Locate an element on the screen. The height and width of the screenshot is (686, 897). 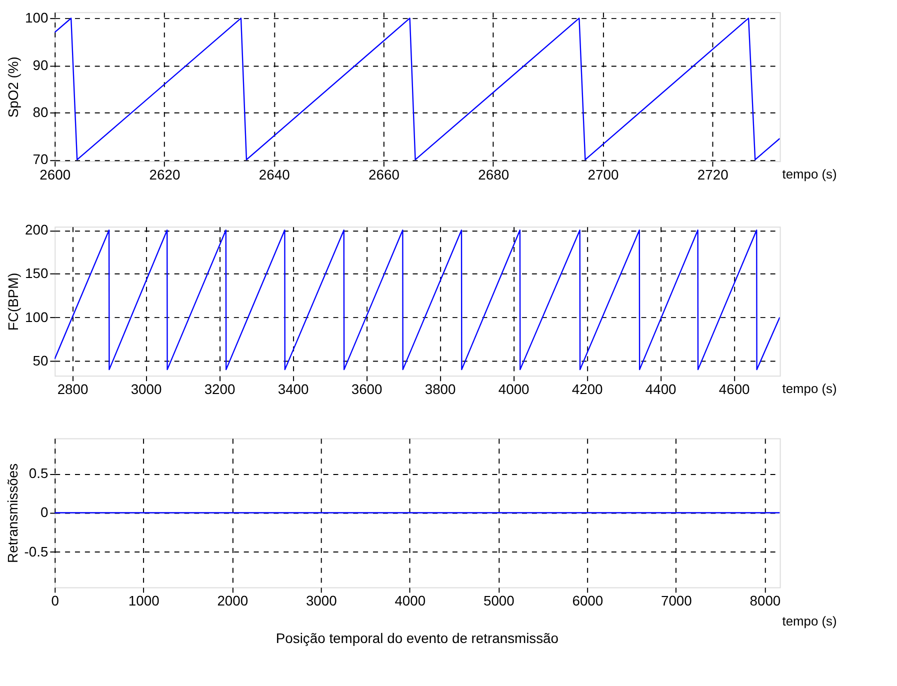
x-tick-label: 7000 is located at coordinates (676, 600).